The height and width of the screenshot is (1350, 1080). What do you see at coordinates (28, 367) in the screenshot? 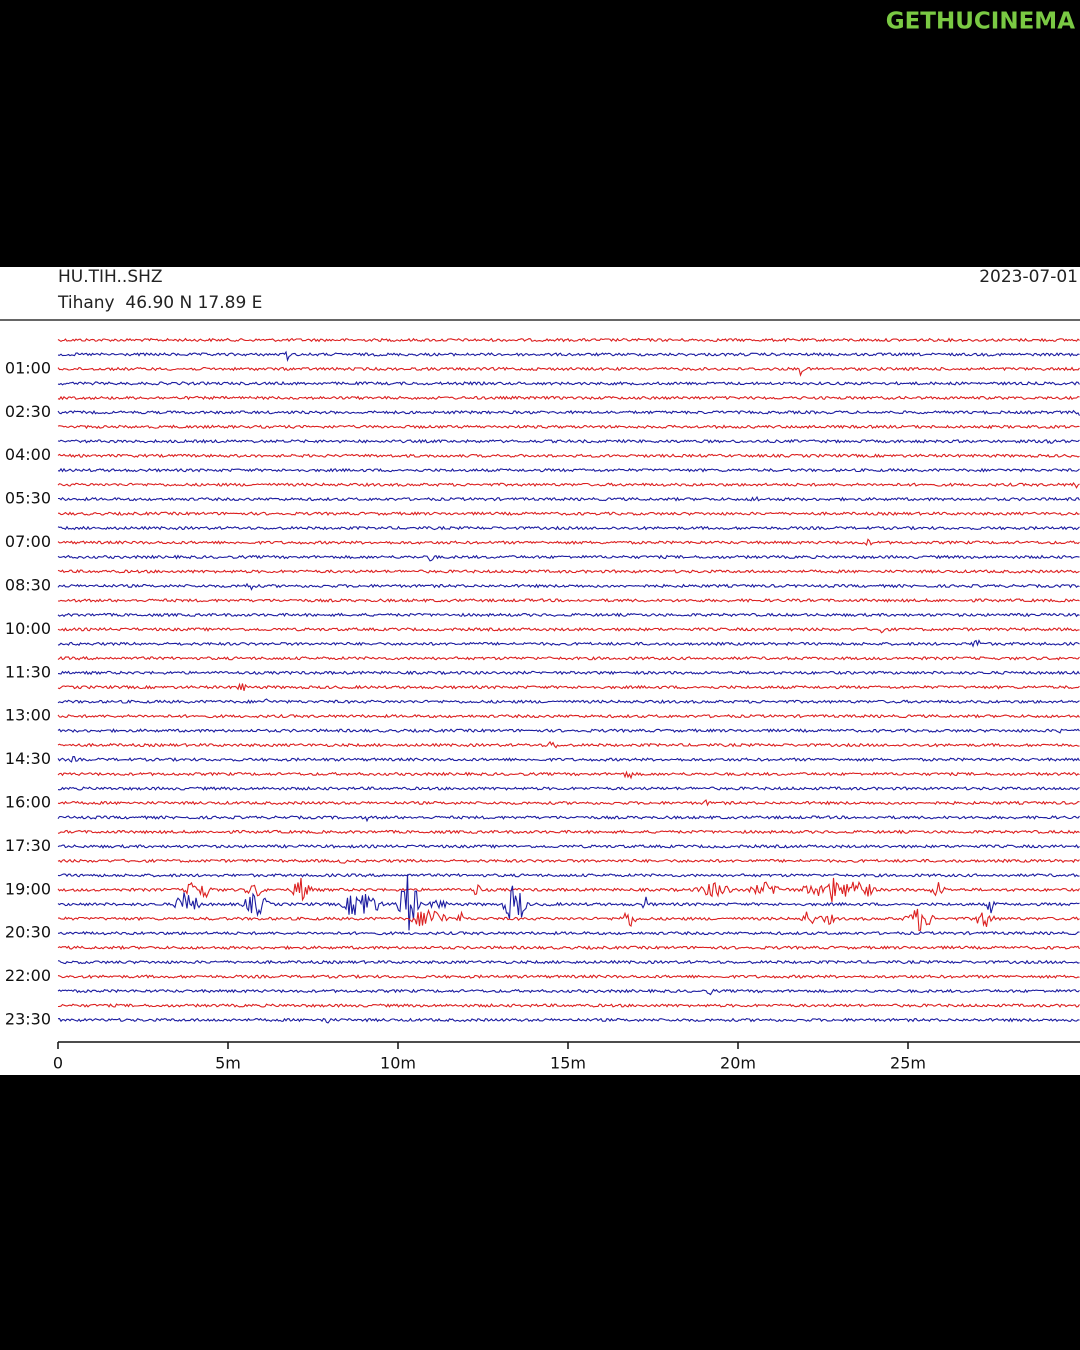
I see `y-tick-label: 01:00` at bounding box center [28, 367].